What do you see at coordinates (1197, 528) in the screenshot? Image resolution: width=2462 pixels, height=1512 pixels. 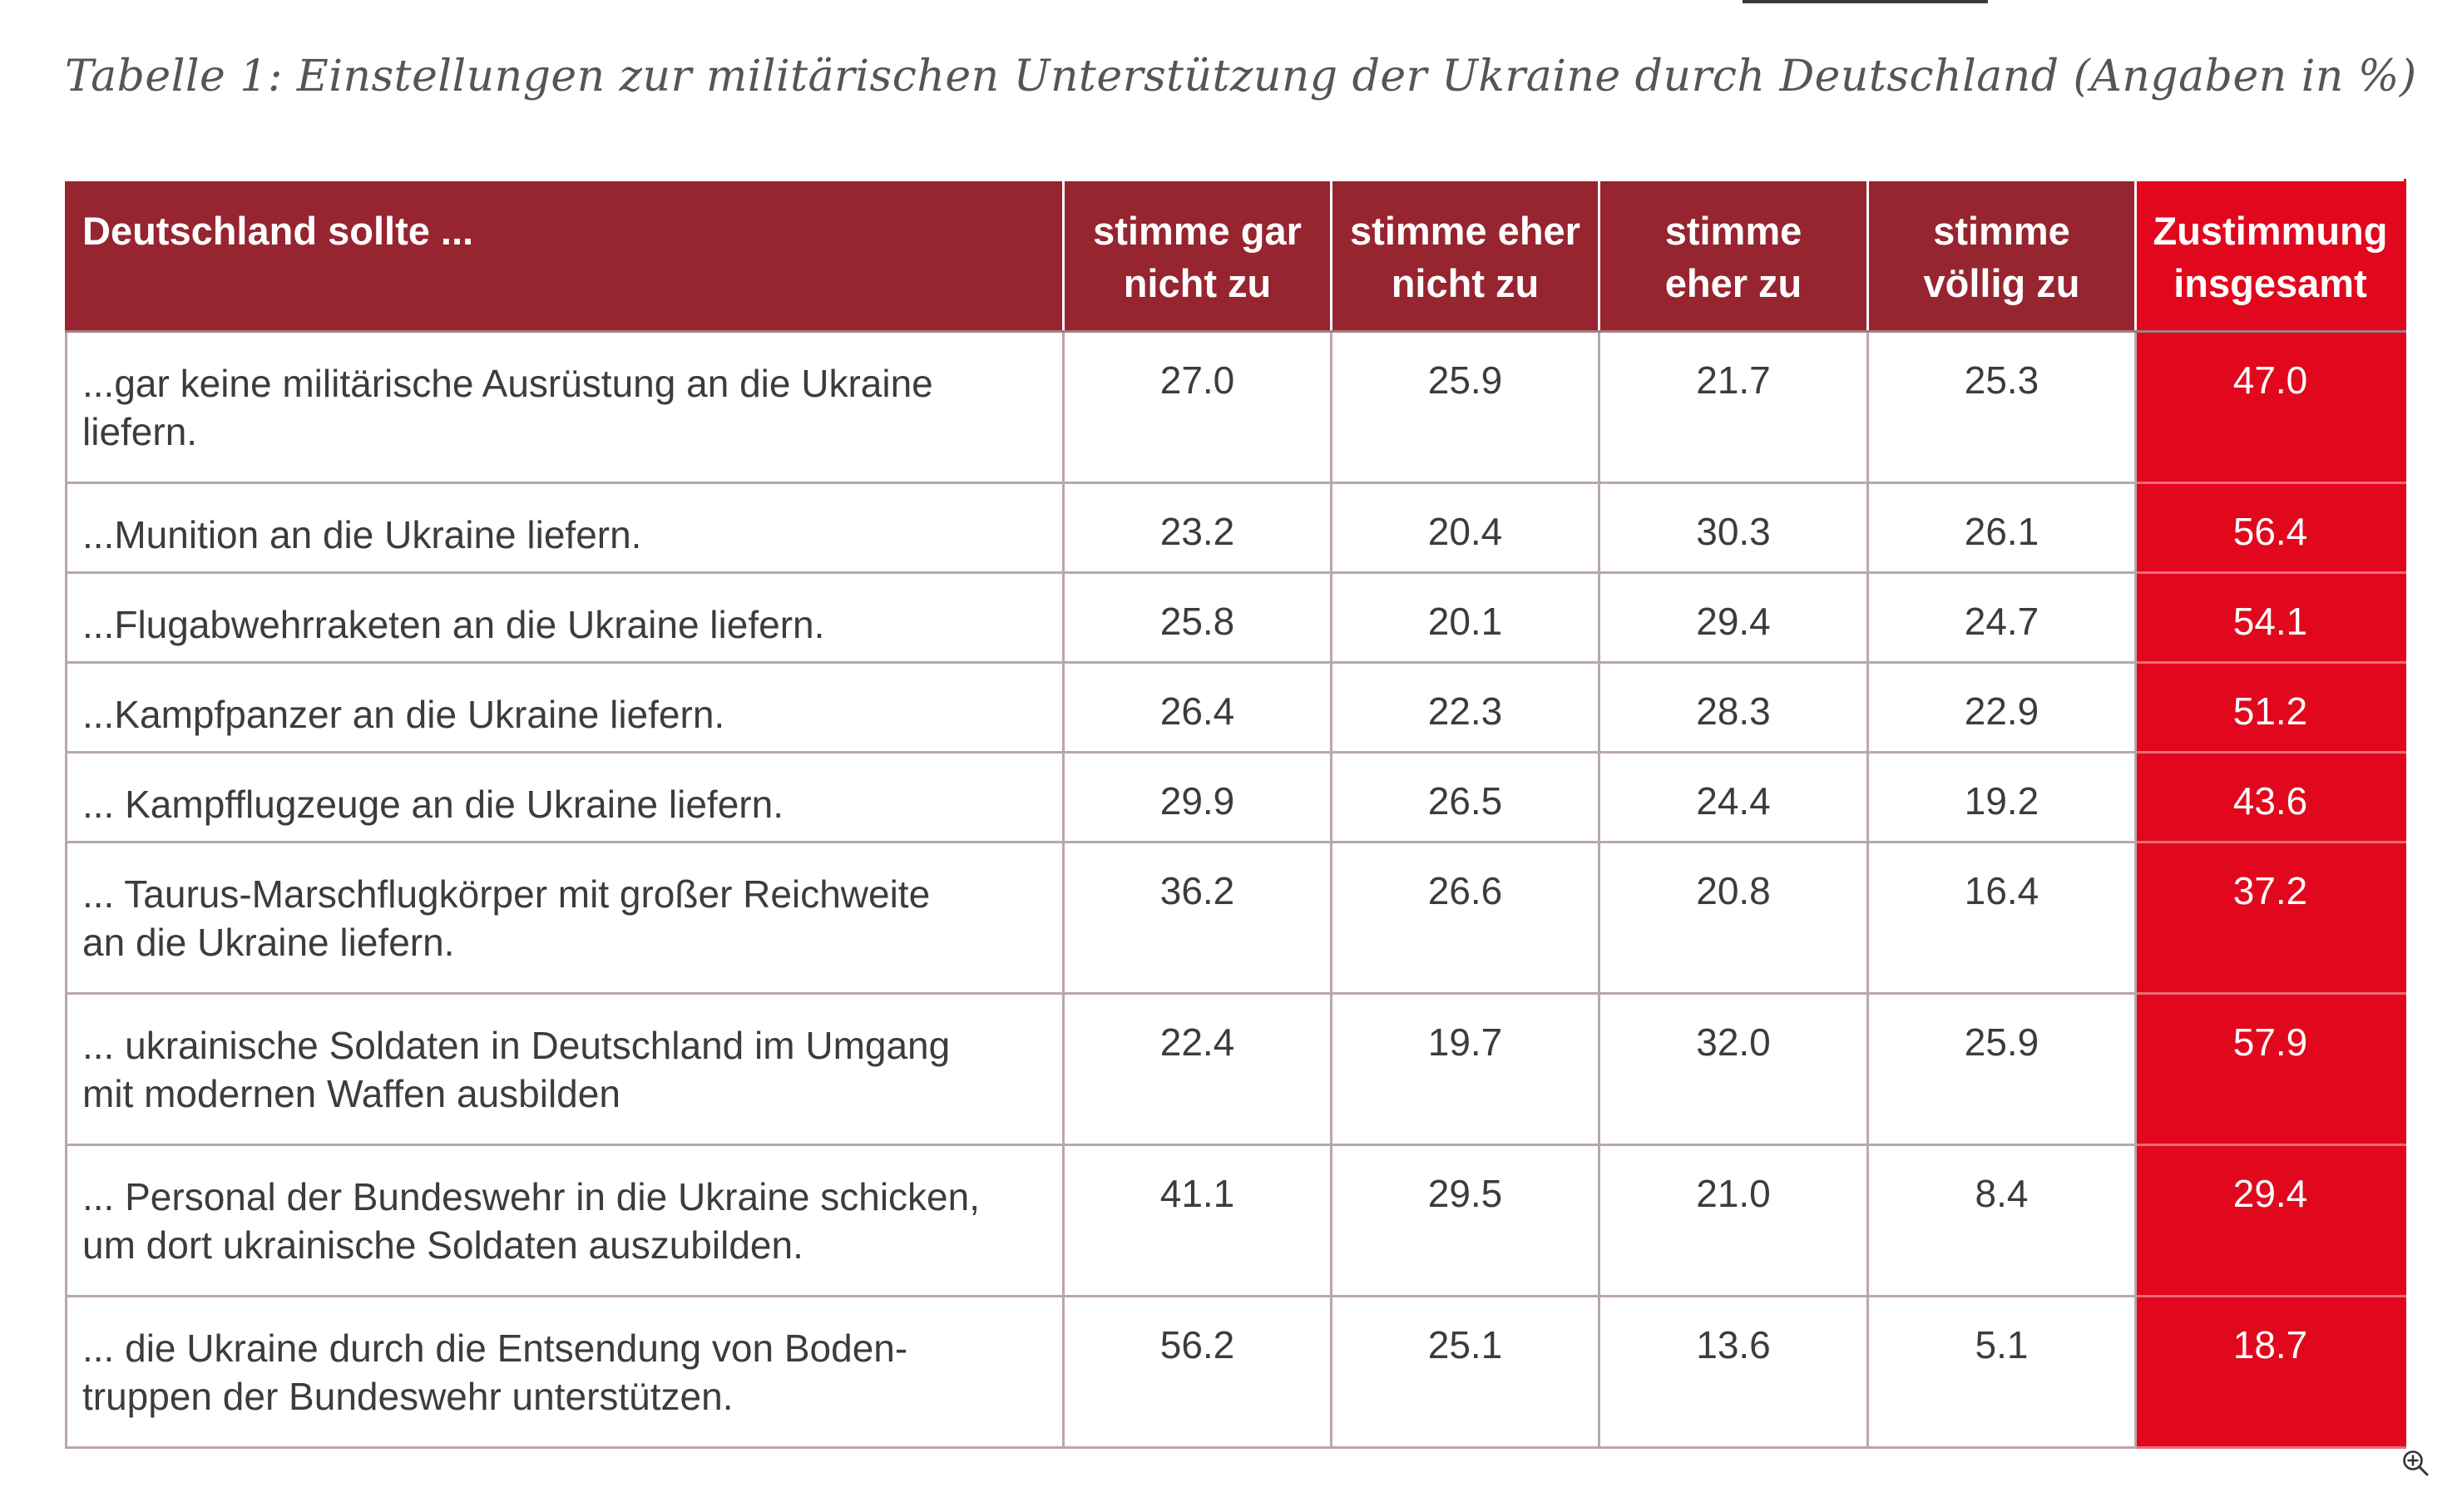 I see `value-gar-nicht: 23.2` at bounding box center [1197, 528].